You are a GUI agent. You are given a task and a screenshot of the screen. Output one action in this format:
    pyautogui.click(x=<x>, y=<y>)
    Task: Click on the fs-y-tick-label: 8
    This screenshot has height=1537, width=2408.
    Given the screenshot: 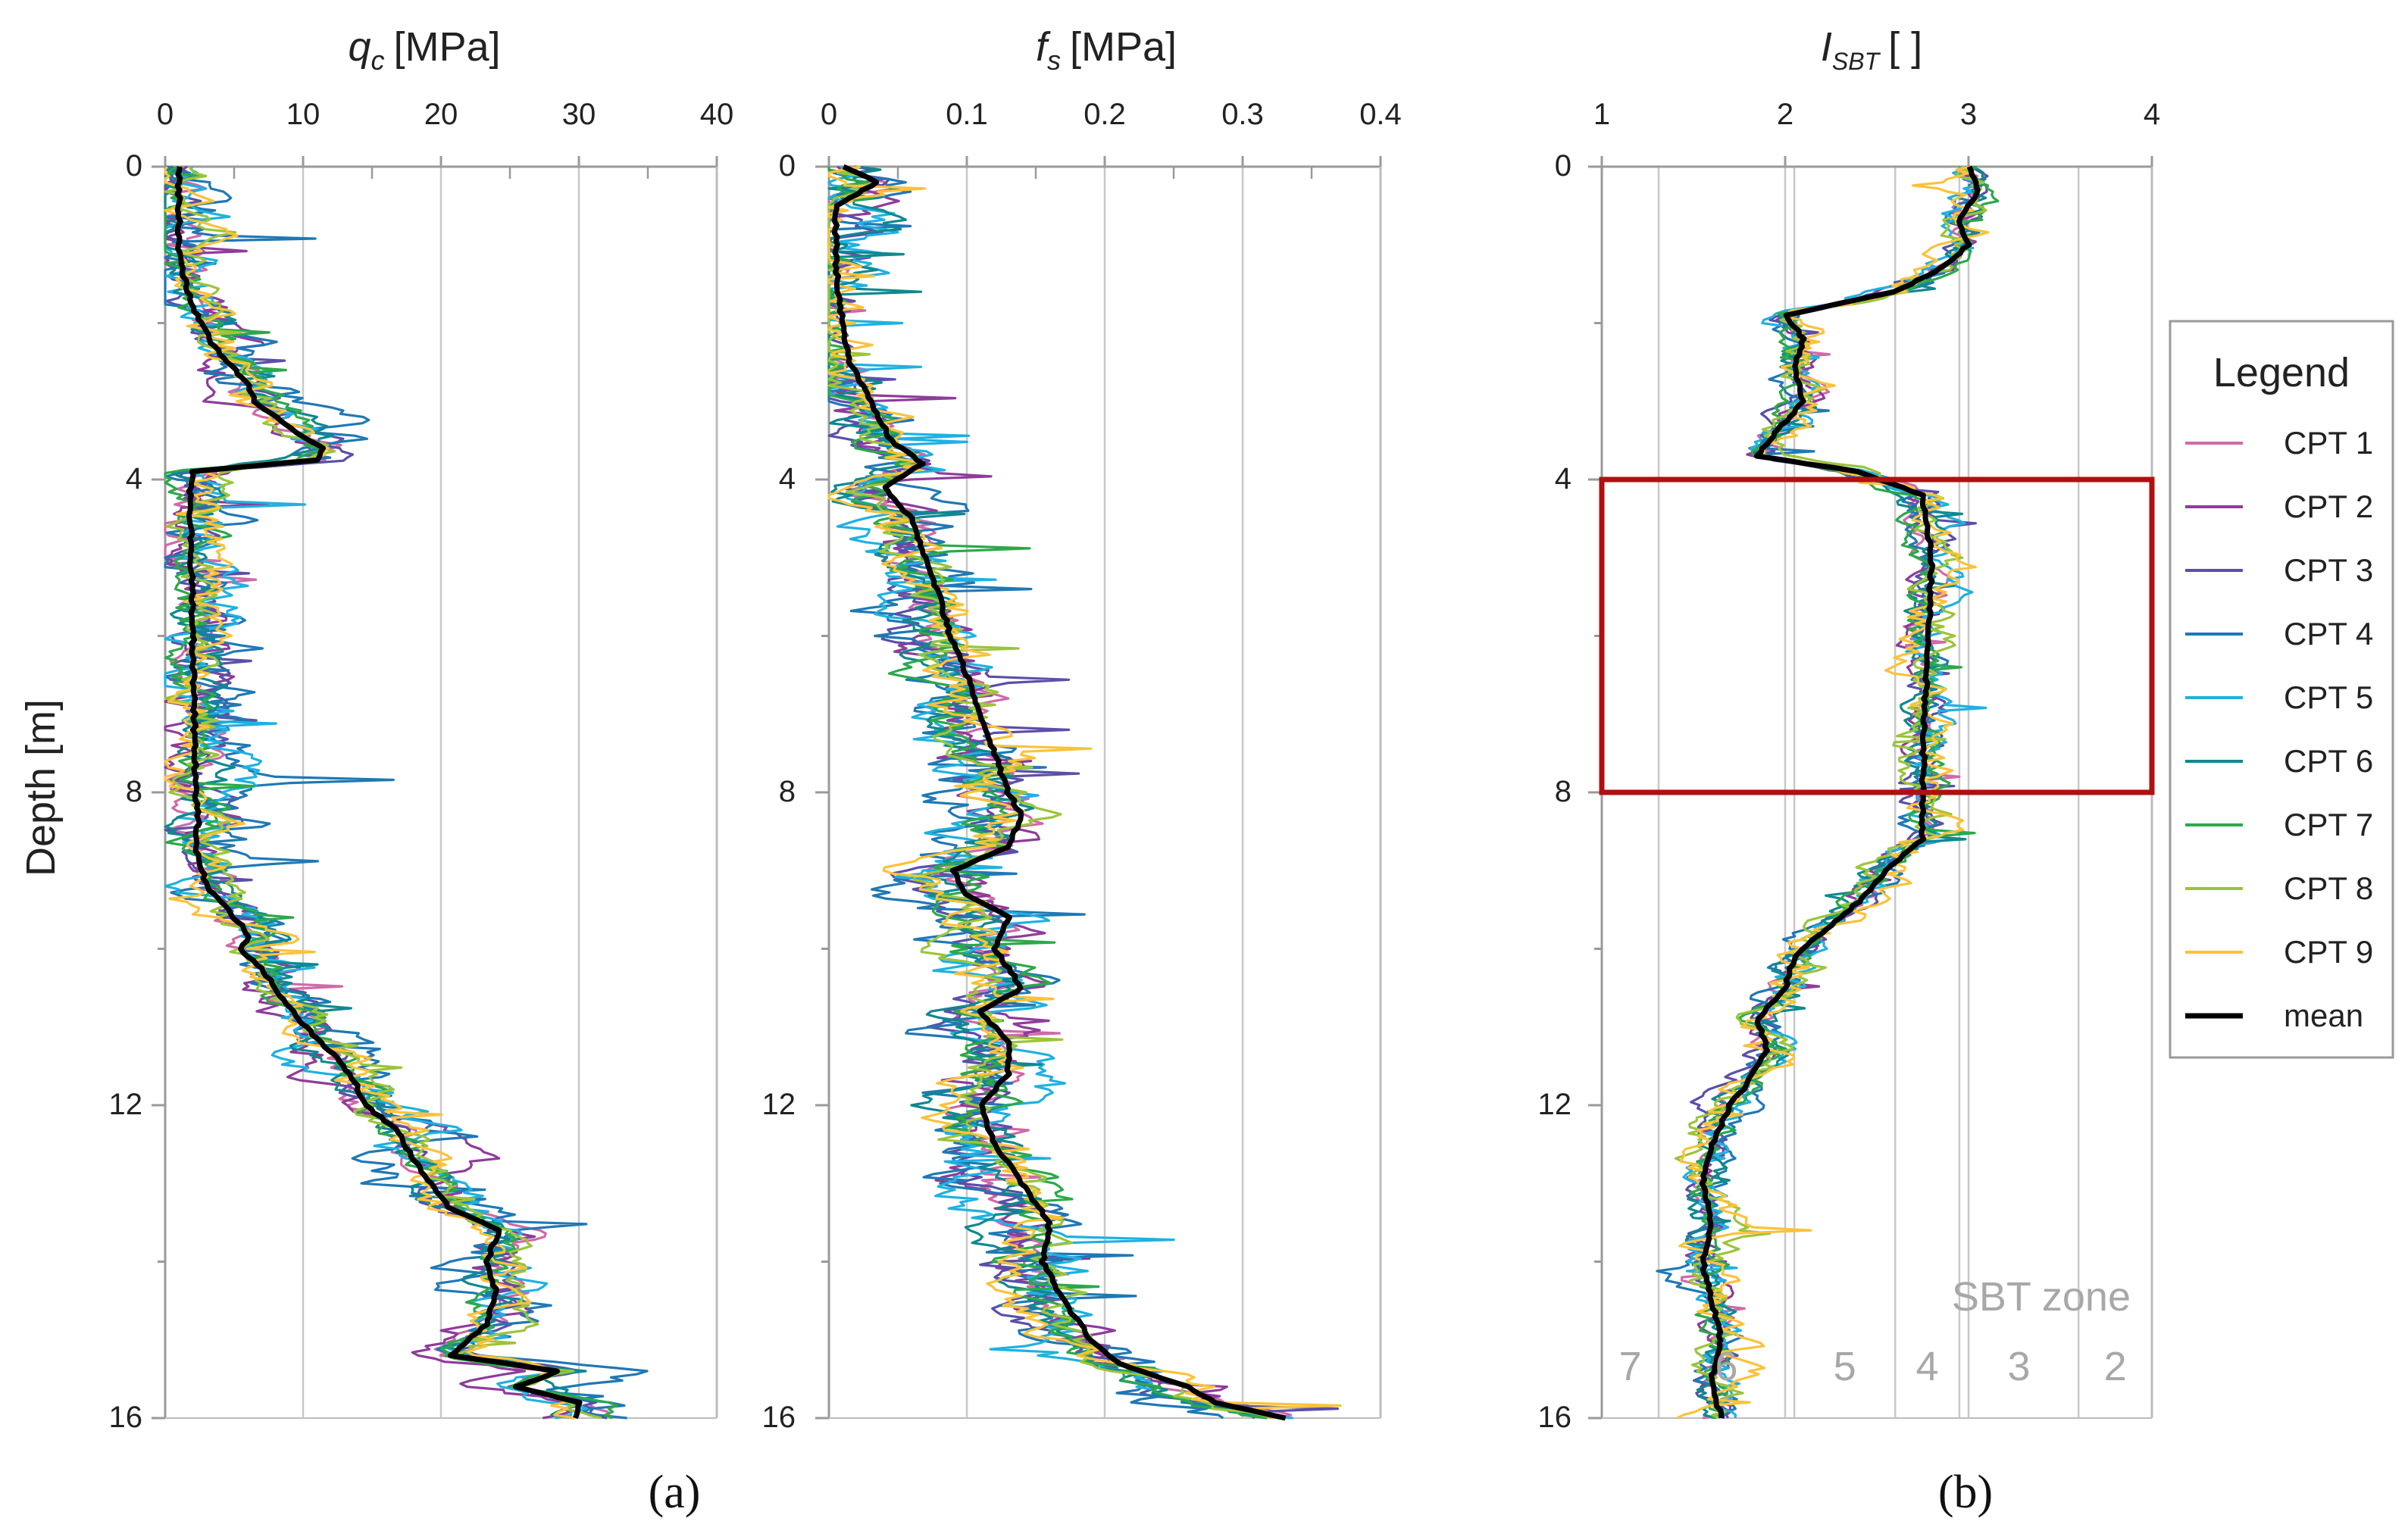 What is the action you would take?
    pyautogui.click(x=787, y=791)
    